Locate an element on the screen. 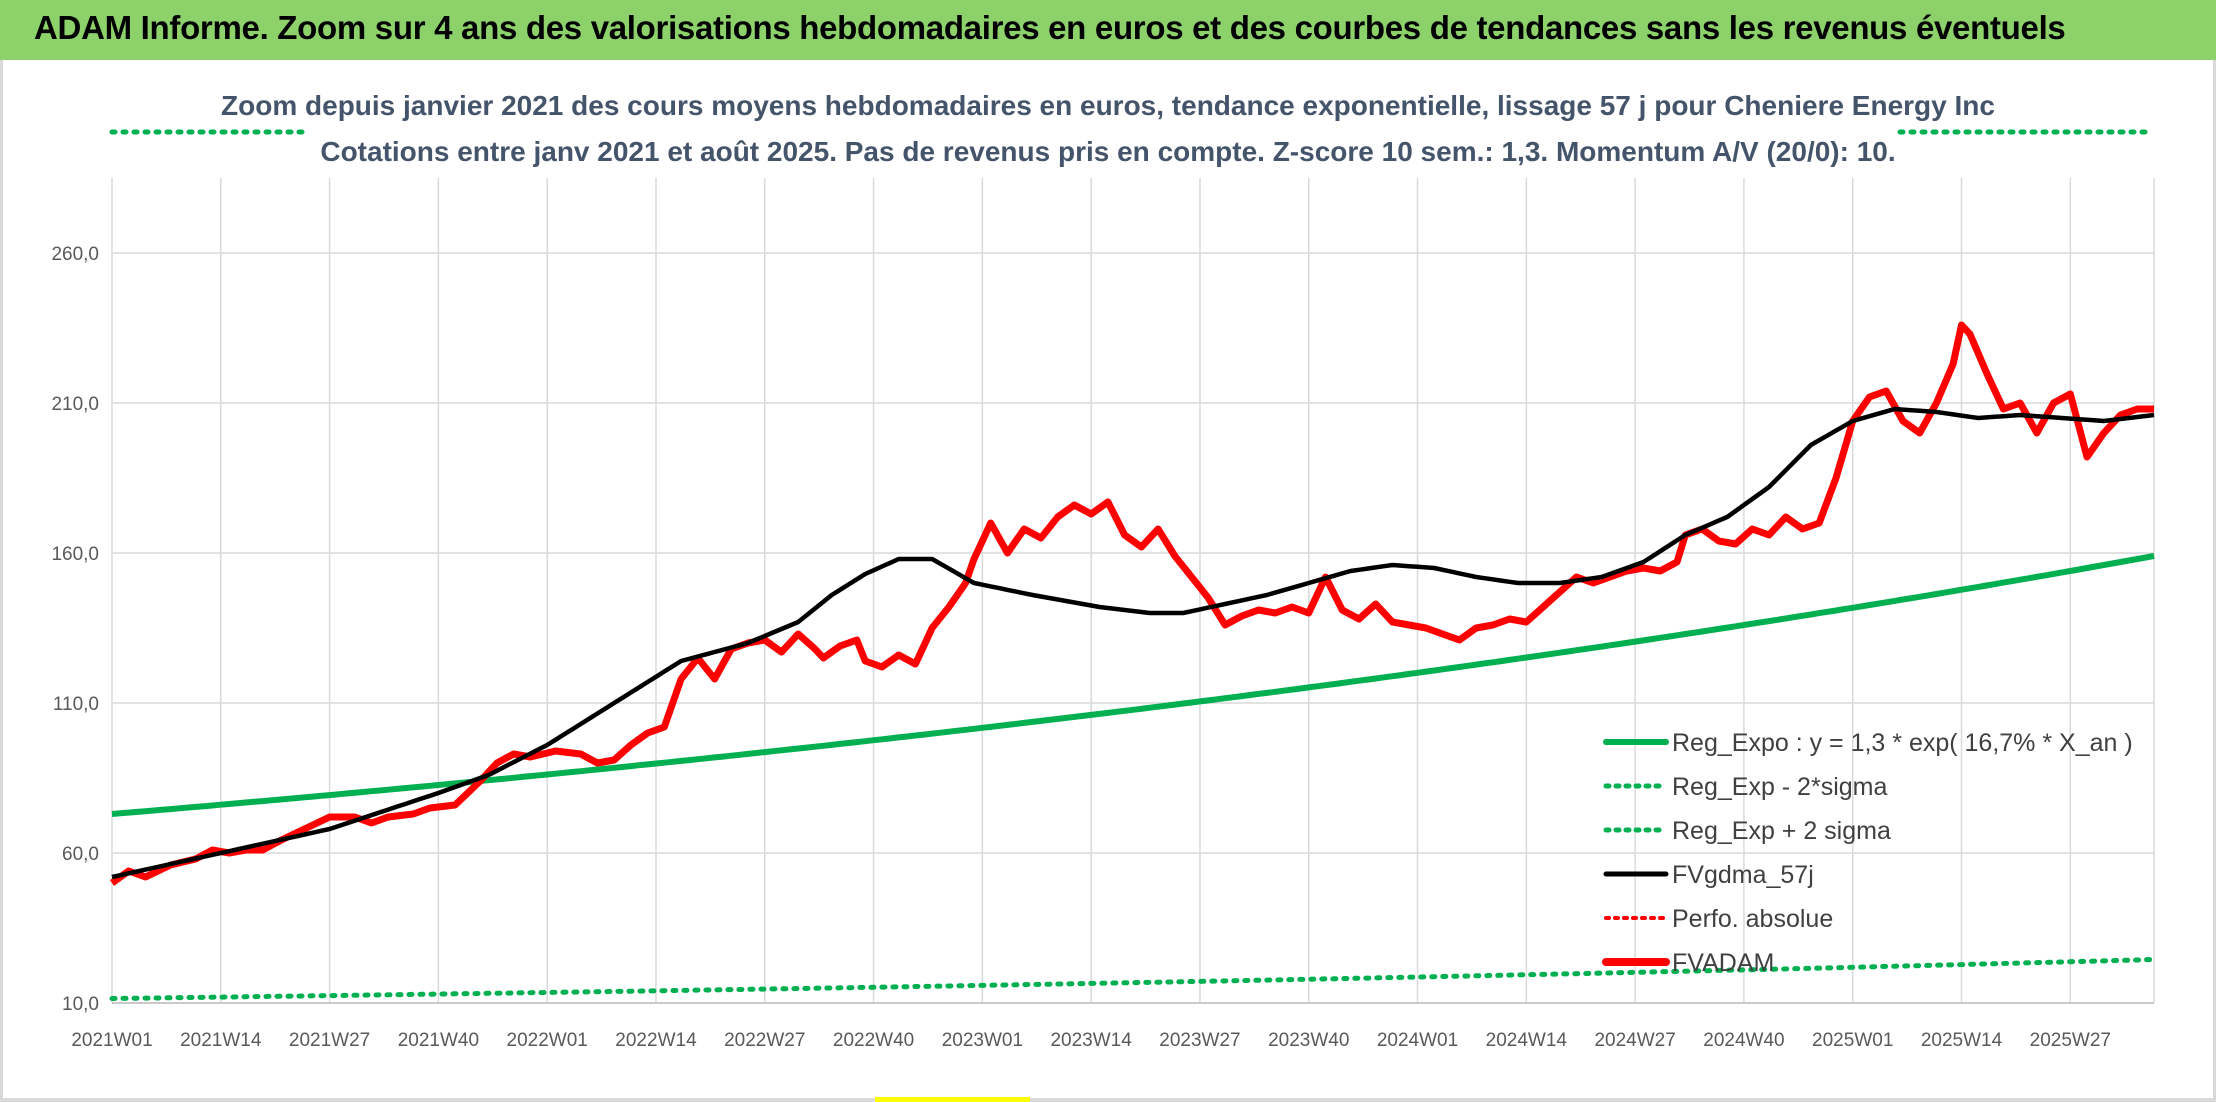 The height and width of the screenshot is (1102, 2216). x-tick-label: 2022W27 is located at coordinates (764, 1040).